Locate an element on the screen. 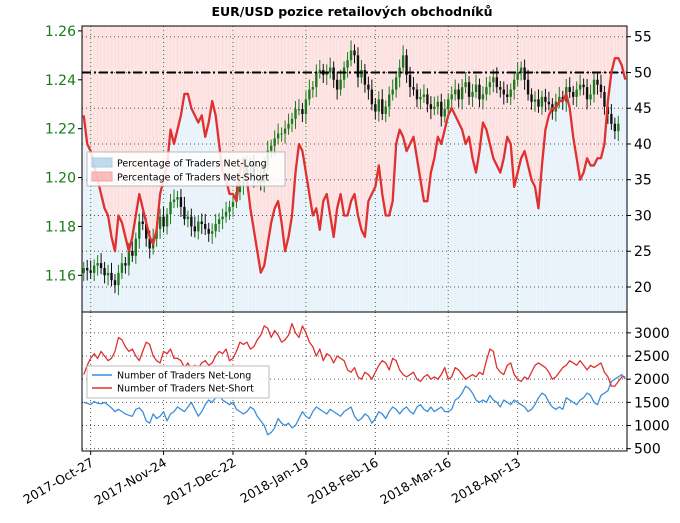 The image size is (680, 523). left-tick-label: 1.18 is located at coordinates (60, 227).